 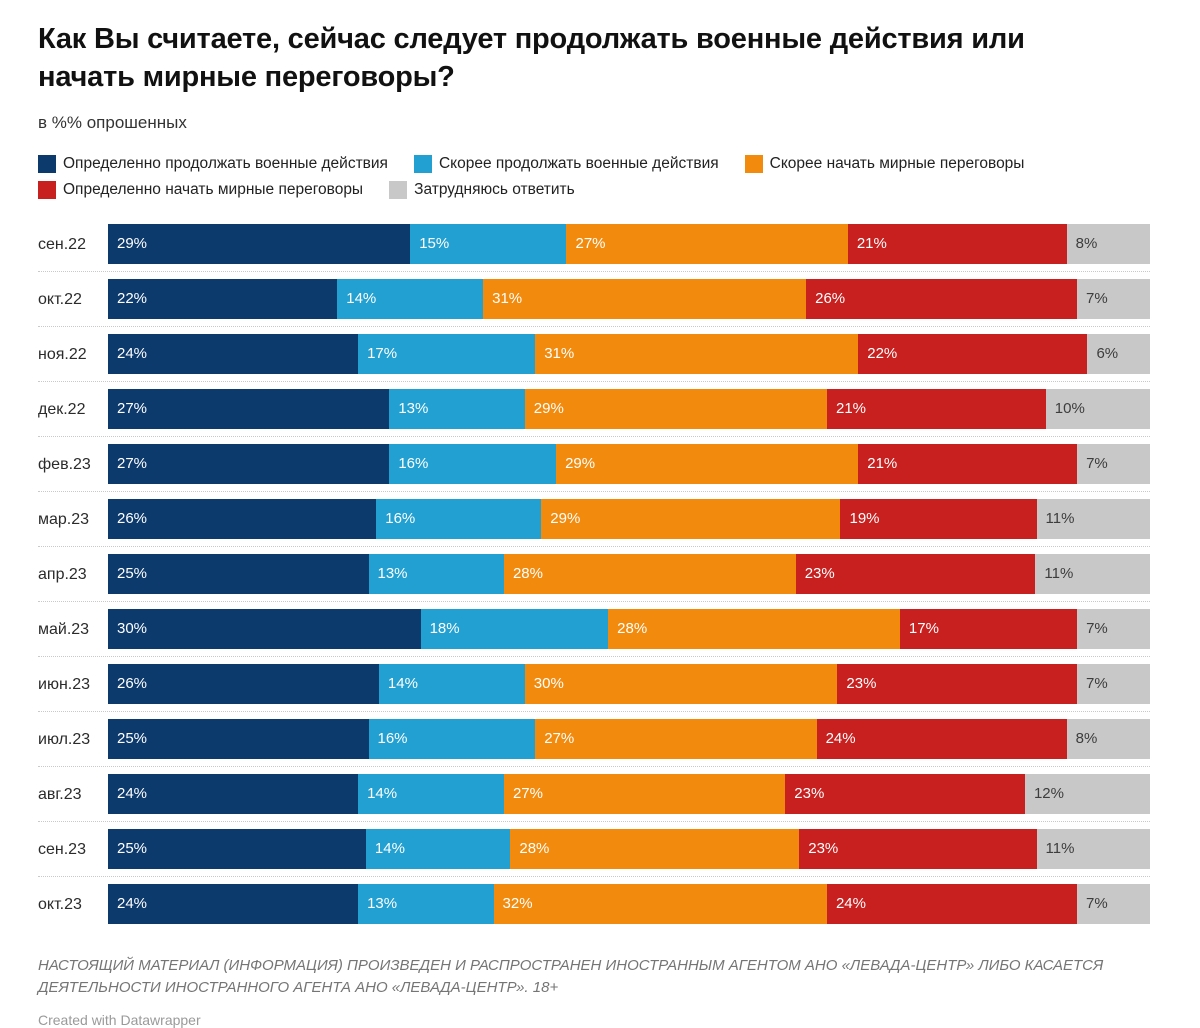 What do you see at coordinates (864, 519) in the screenshot?
I see `bar-value-label: 19%` at bounding box center [864, 519].